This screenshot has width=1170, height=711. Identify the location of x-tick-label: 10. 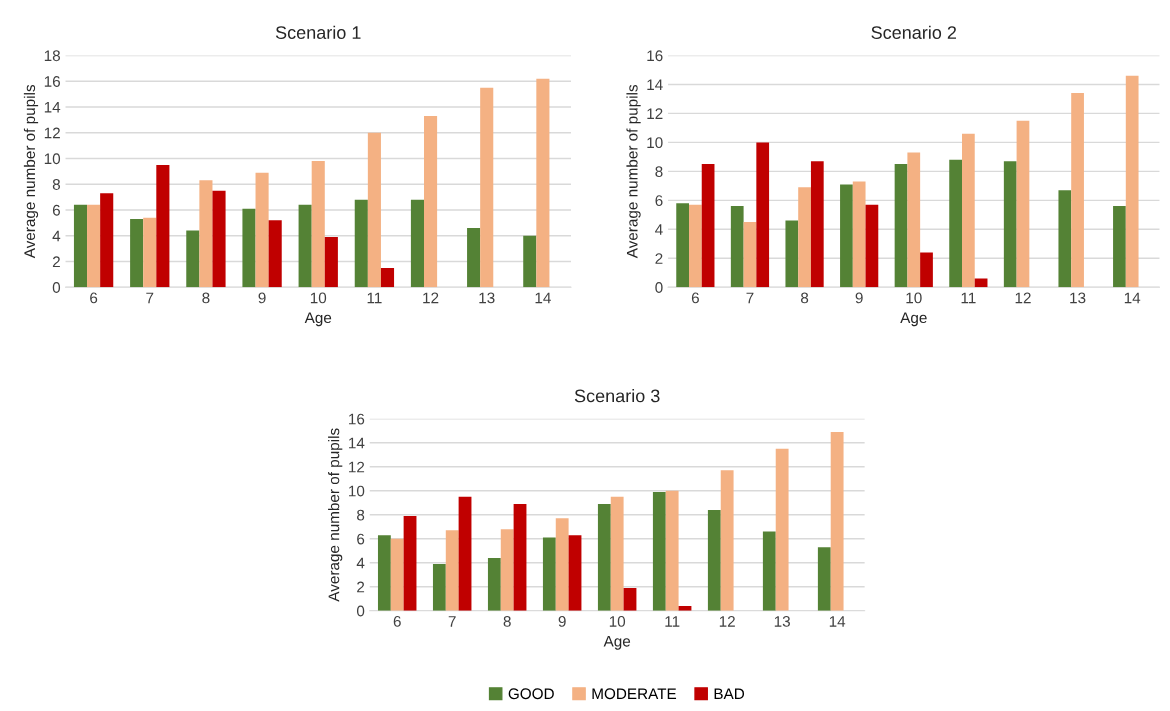
(914, 298).